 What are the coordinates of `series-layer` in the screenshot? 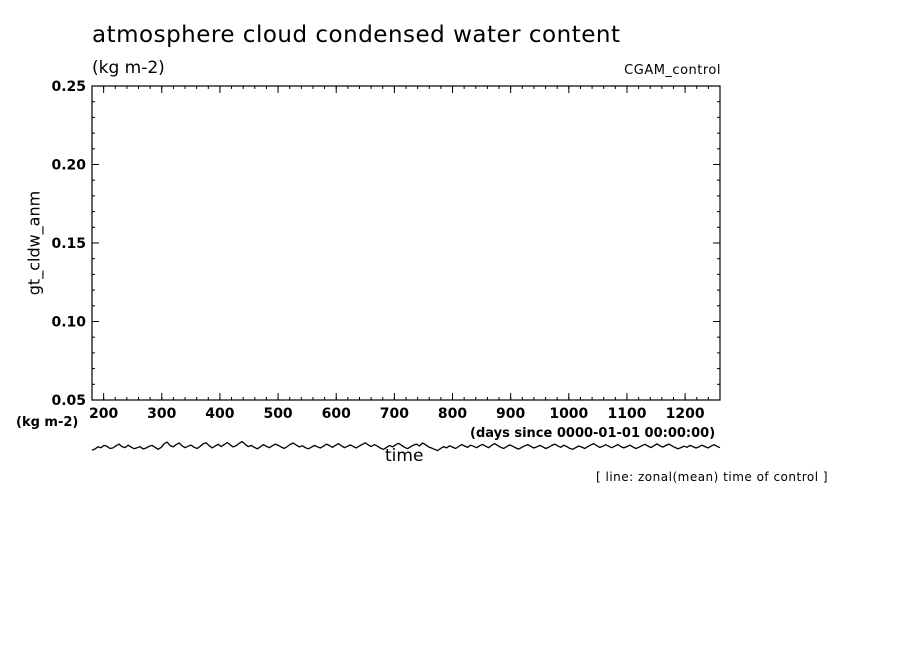 It's located at (406, 446).